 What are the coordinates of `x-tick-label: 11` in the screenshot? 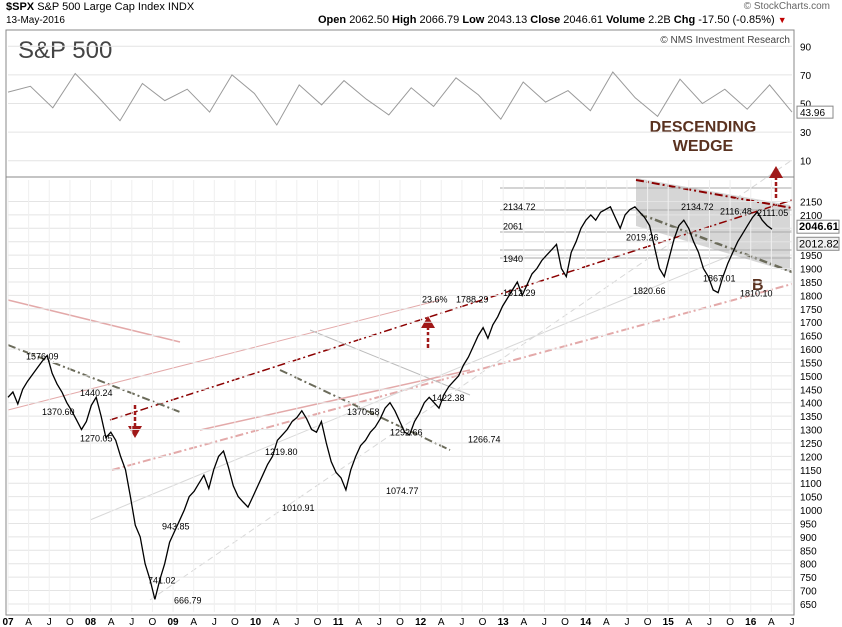 It's located at (338, 622).